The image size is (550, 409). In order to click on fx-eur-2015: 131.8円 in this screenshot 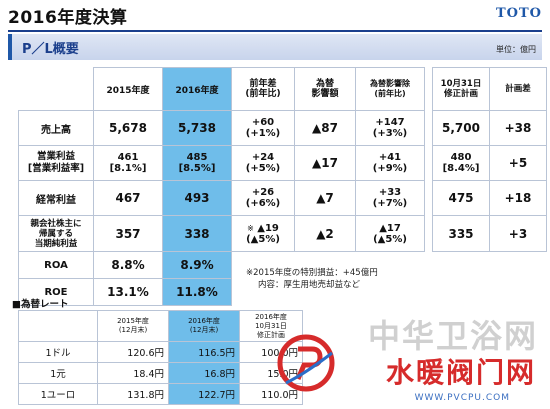, I will do `click(133, 394)`.